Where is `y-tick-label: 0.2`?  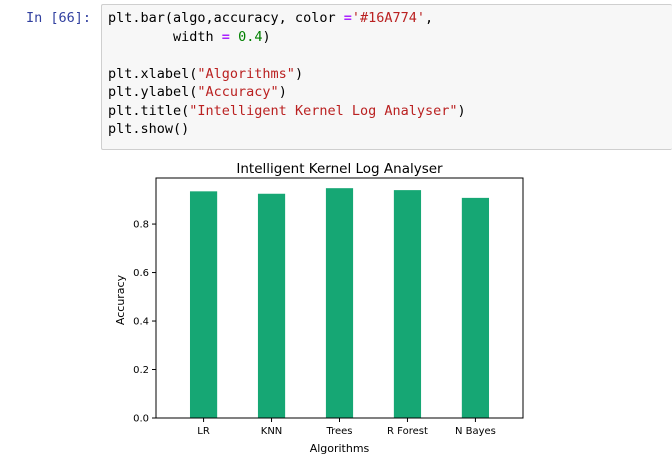 y-tick-label: 0.2 is located at coordinates (141, 370).